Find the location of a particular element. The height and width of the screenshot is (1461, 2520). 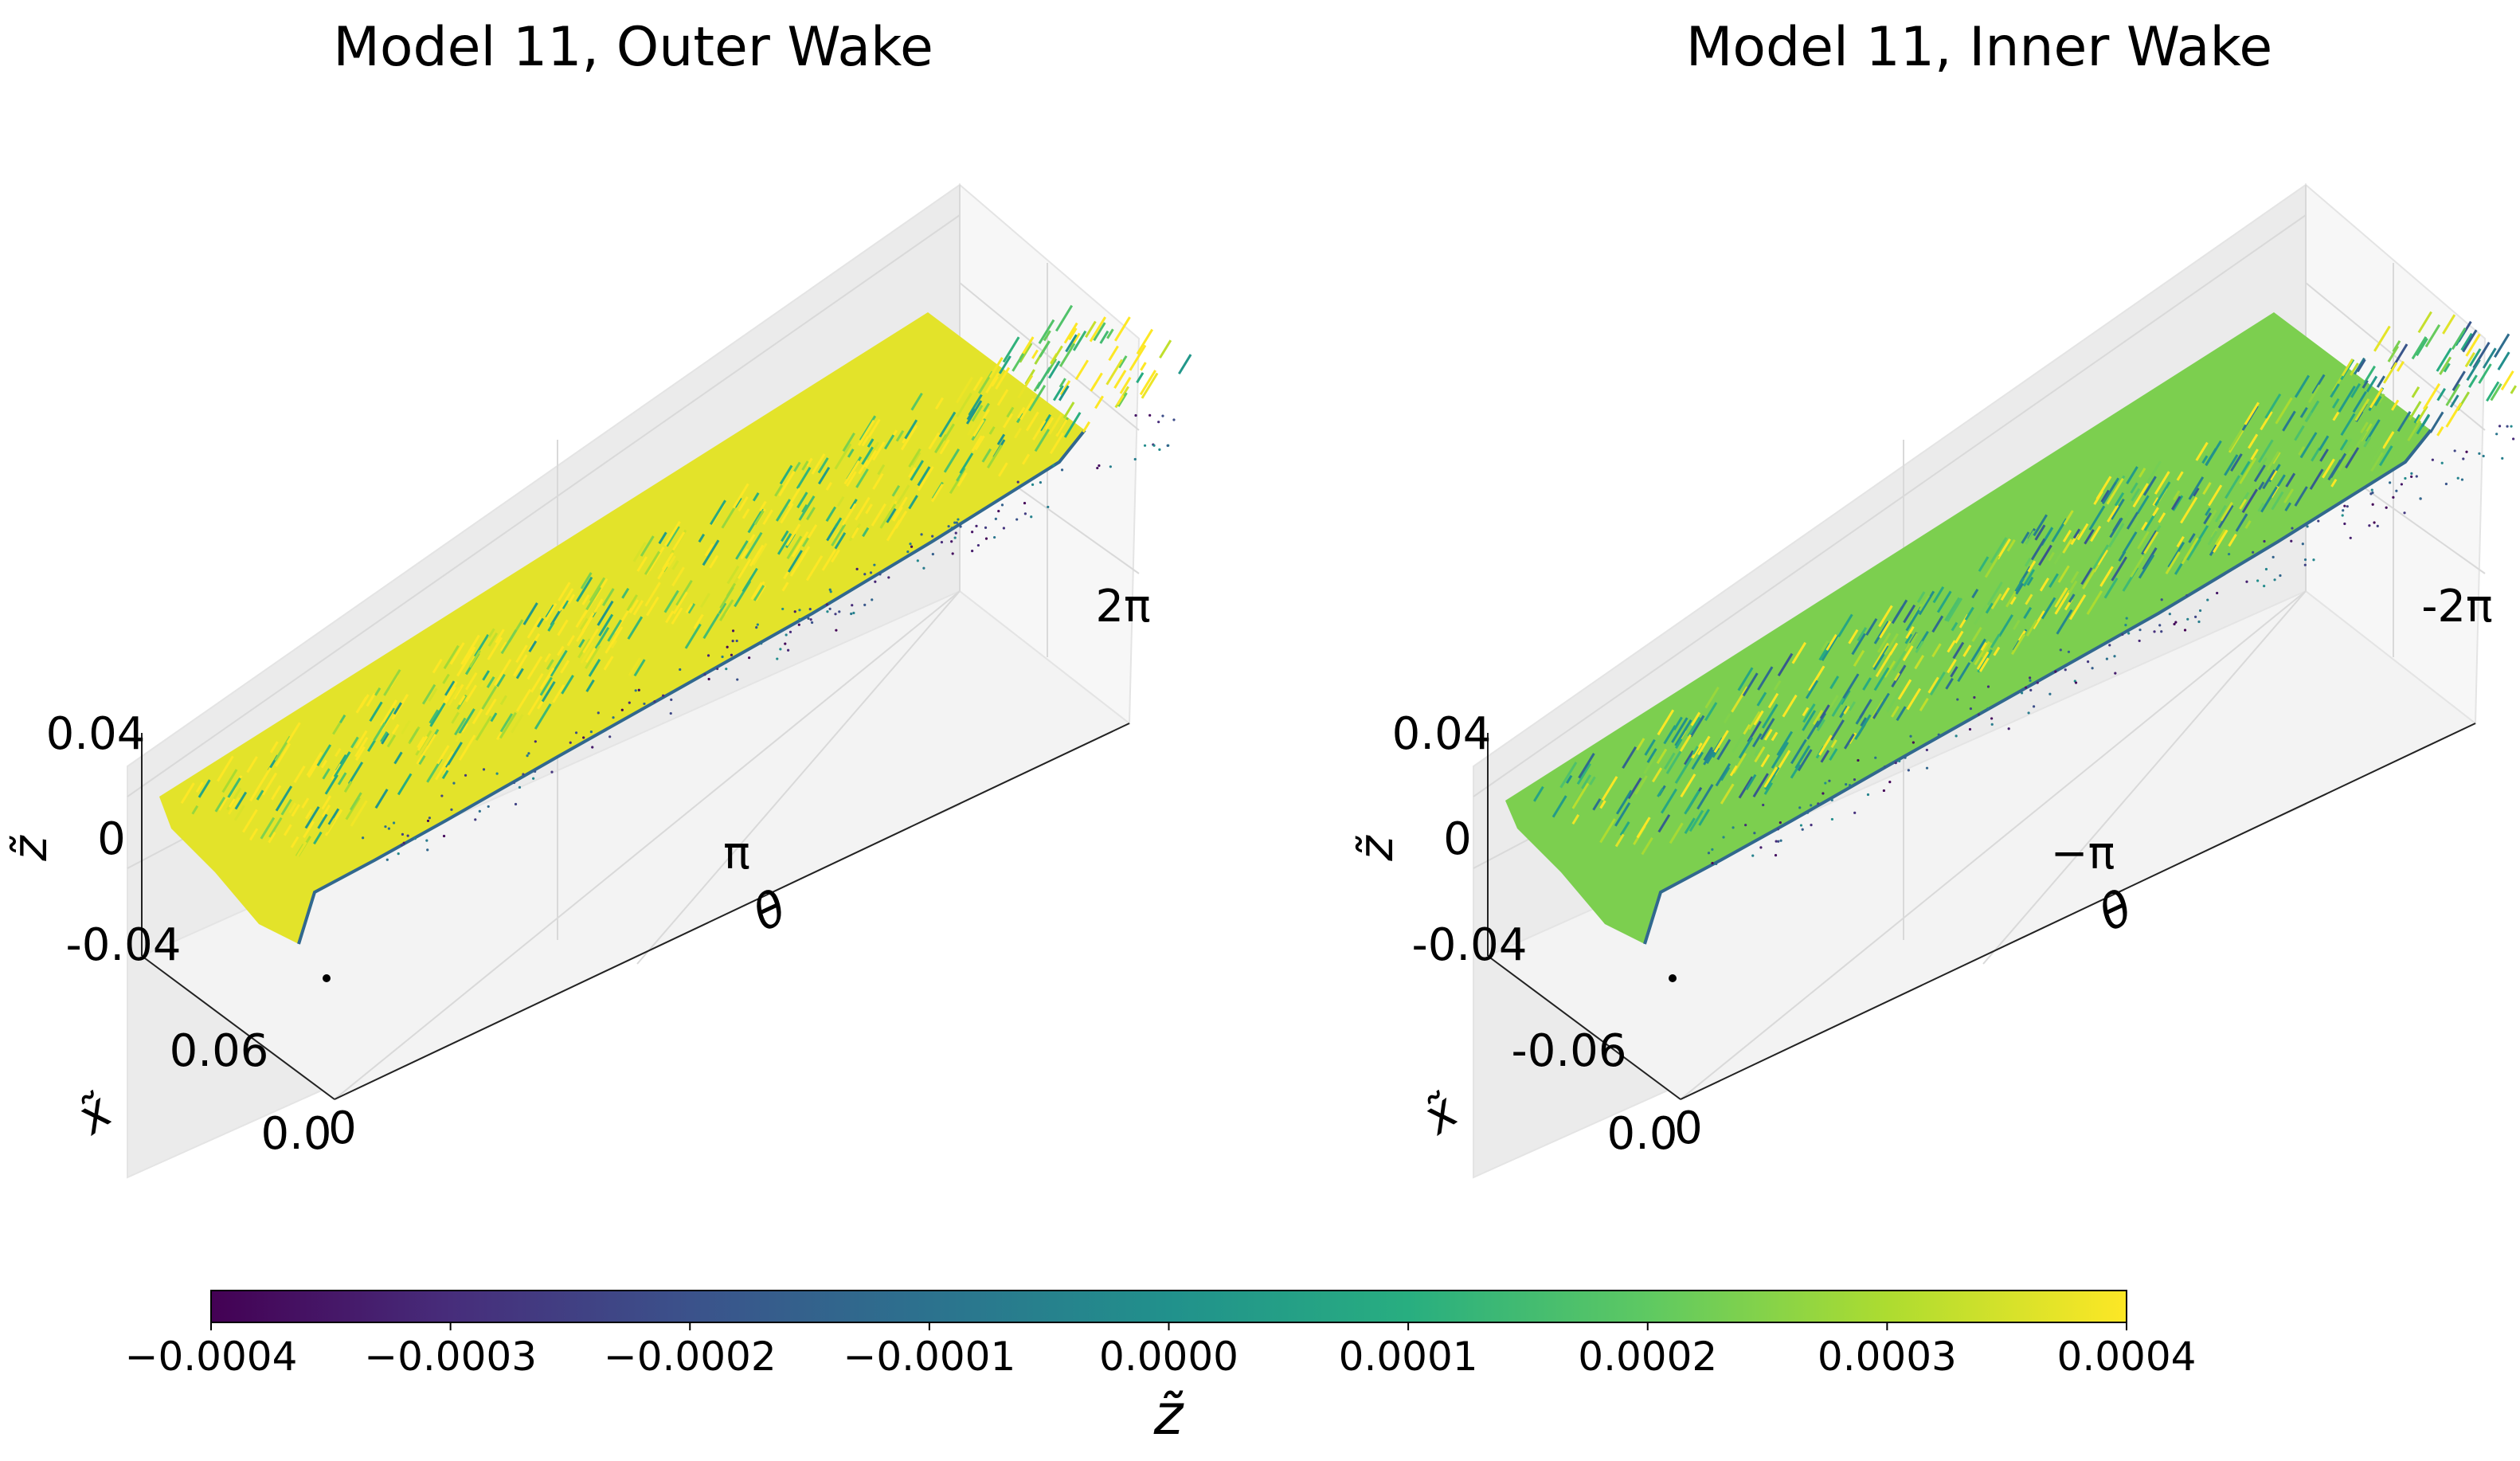

colorbar-tick-label: −0.0002 is located at coordinates (690, 1357).